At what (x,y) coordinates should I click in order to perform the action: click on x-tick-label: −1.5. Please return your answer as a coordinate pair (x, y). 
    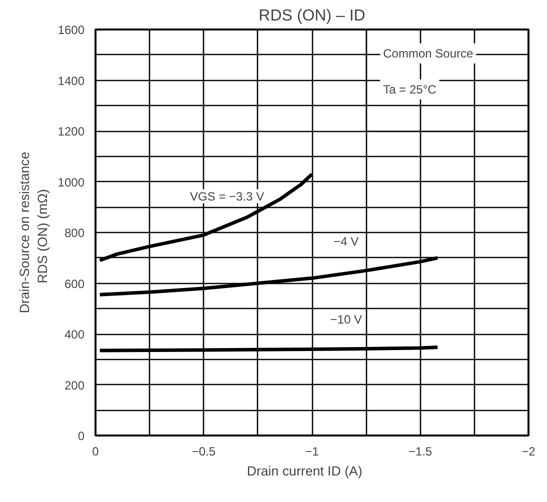
    Looking at the image, I should click on (420, 451).